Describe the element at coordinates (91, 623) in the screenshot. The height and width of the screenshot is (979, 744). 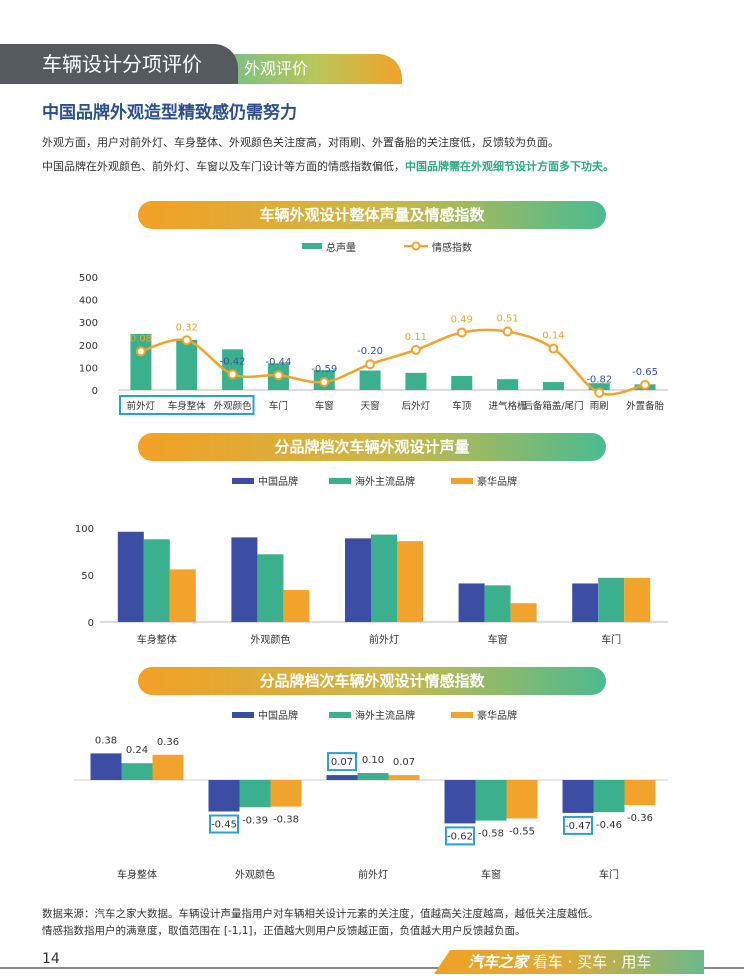
I see `y-tick-label: 0` at that location.